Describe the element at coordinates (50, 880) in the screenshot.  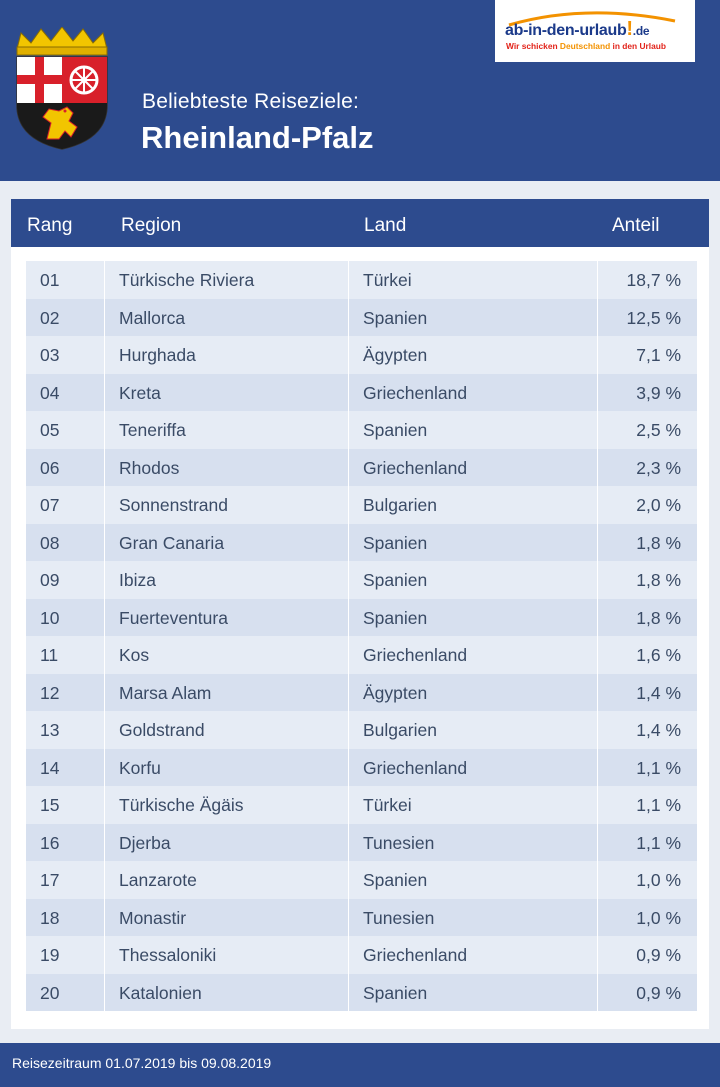
I see `rank-cell: 17` at that location.